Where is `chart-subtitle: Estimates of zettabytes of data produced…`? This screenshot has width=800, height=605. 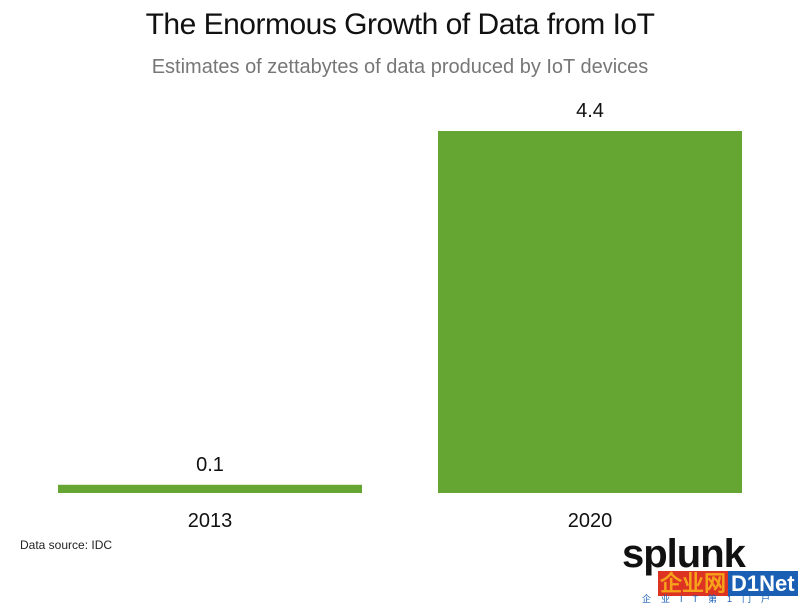
chart-subtitle: Estimates of zettabytes of data produced… is located at coordinates (400, 67).